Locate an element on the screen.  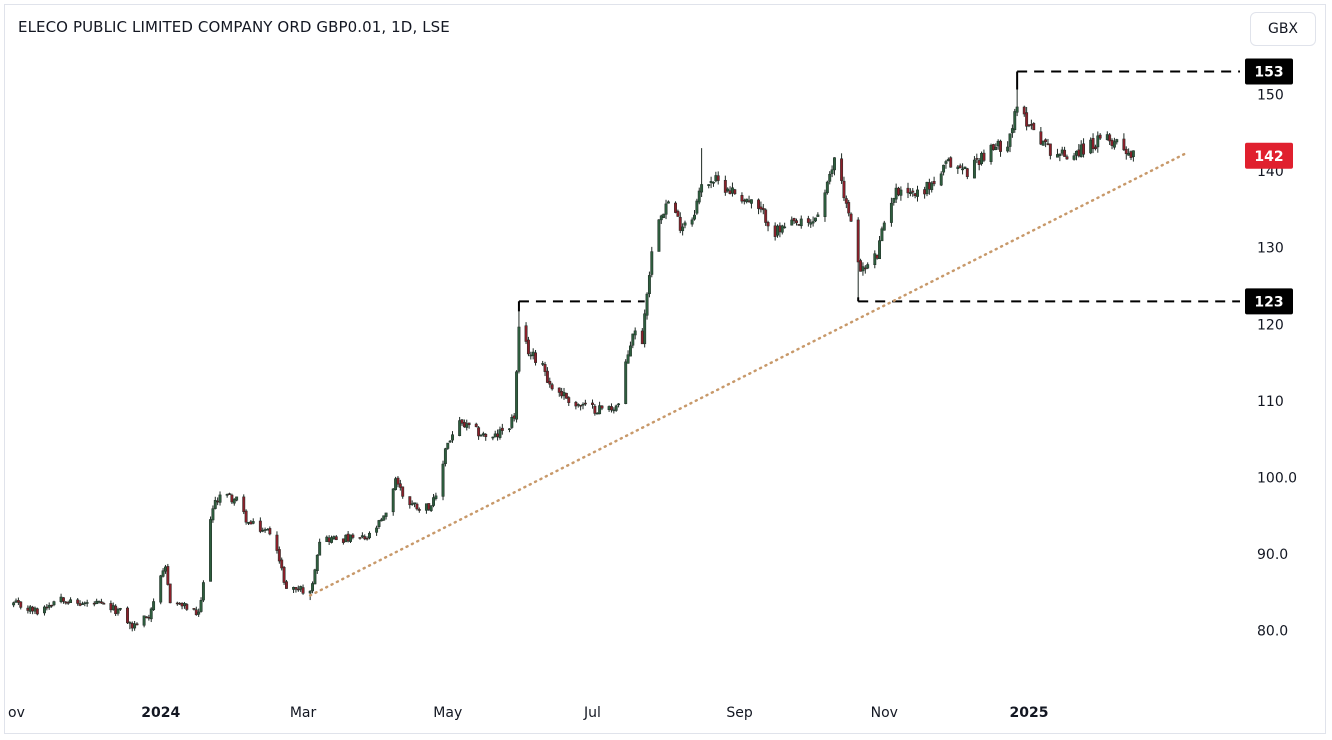
current-price-label: 142 is located at coordinates (1269, 155).